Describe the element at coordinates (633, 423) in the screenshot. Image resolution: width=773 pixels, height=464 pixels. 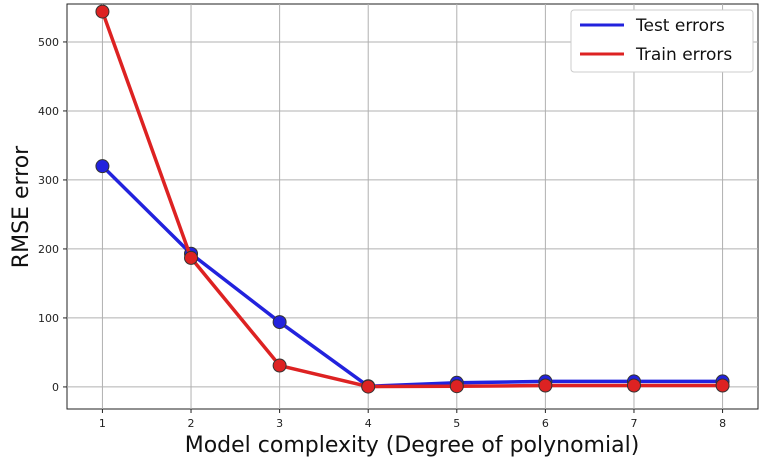
I see `x-tick-label: 7` at that location.